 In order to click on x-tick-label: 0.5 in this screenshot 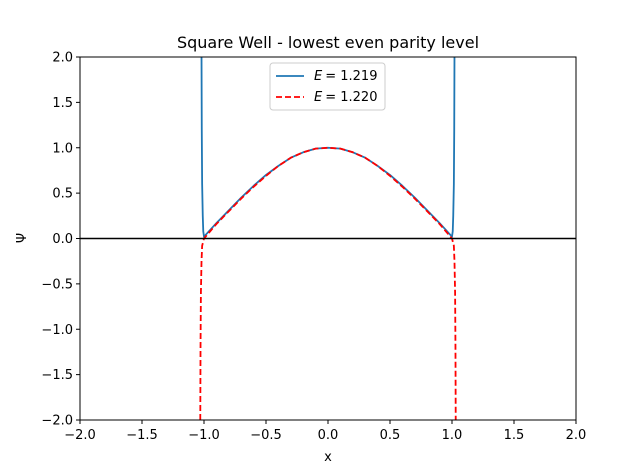, I will do `click(390, 435)`.